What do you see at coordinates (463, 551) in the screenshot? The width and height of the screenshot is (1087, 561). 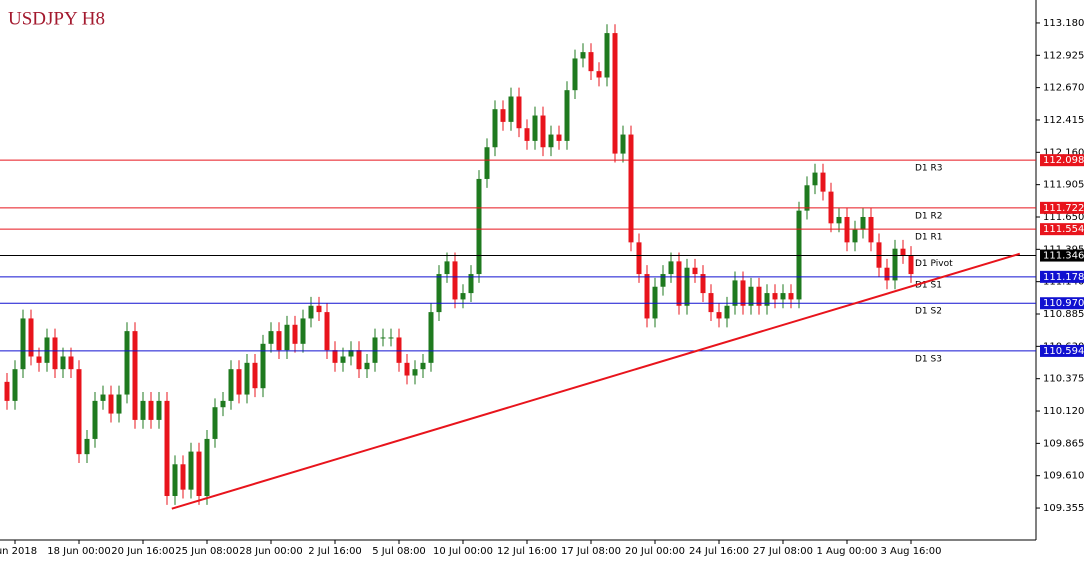 I see `x-tick-label: 10 Jul 00:00` at bounding box center [463, 551].